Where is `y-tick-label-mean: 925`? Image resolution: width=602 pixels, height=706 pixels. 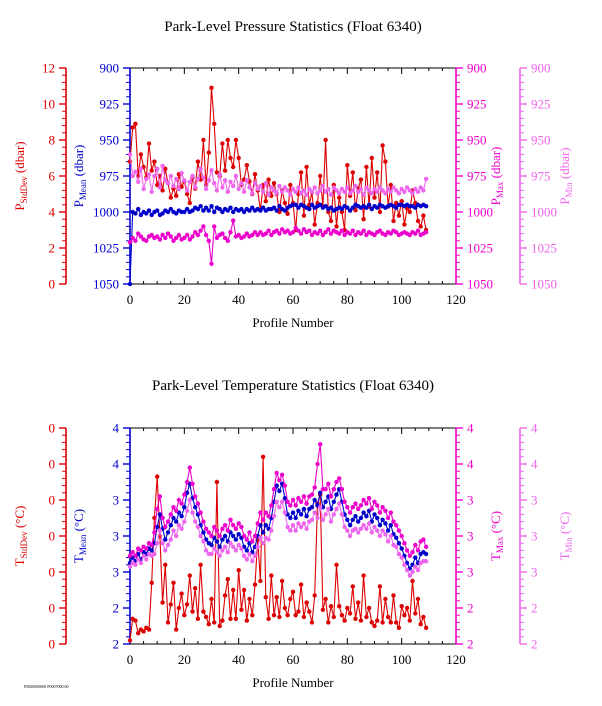
y-tick-label-mean: 925 is located at coordinates (110, 104).